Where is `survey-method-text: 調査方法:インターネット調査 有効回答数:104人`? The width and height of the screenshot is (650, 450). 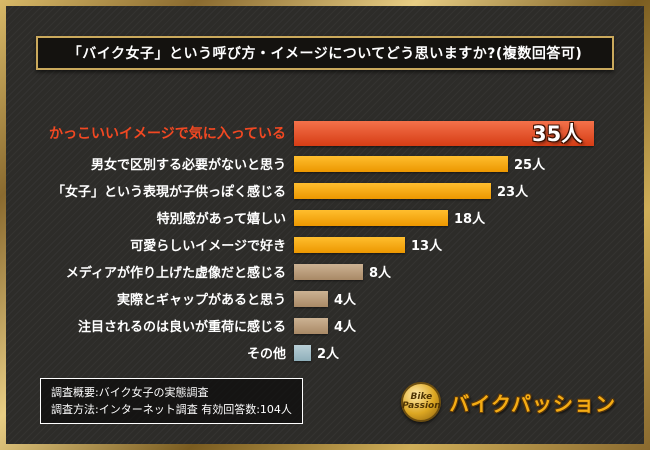 survey-method-text: 調査方法:インターネット調査 有効回答数:104人 is located at coordinates (171, 409).